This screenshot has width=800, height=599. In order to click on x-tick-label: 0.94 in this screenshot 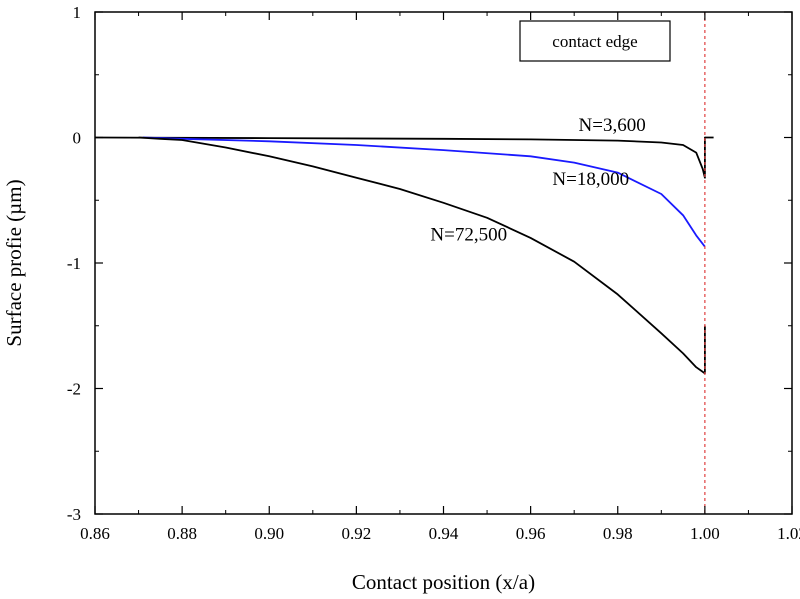, I will do `click(444, 533)`.